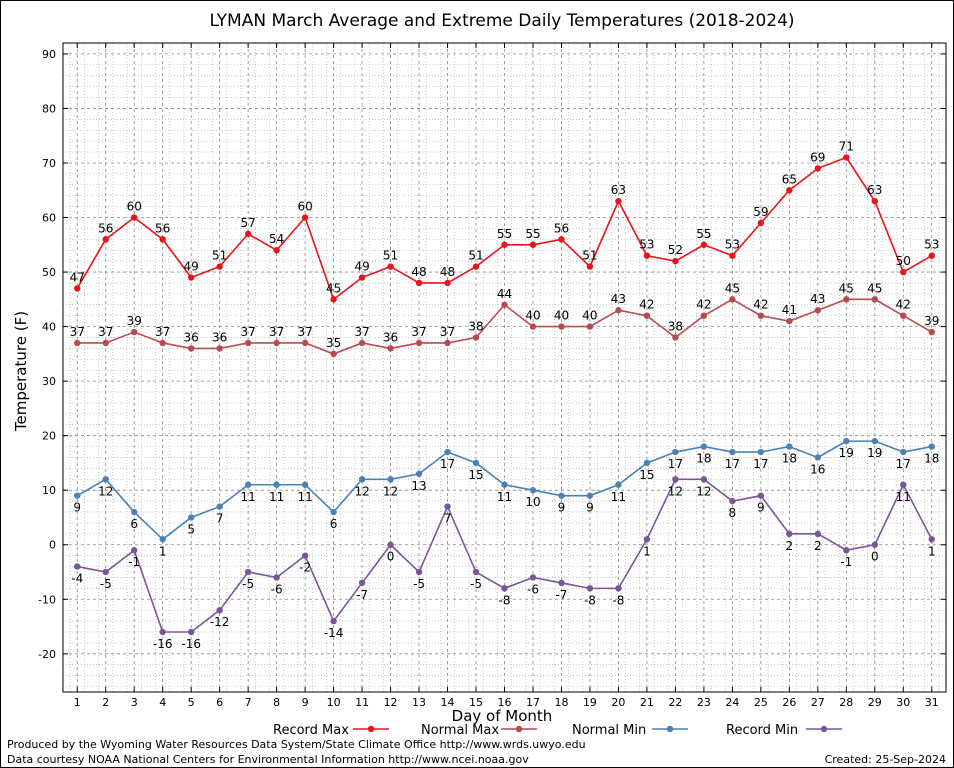 This screenshot has height=768, width=954. What do you see at coordinates (134, 321) in the screenshot?
I see `data-label: 39` at bounding box center [134, 321].